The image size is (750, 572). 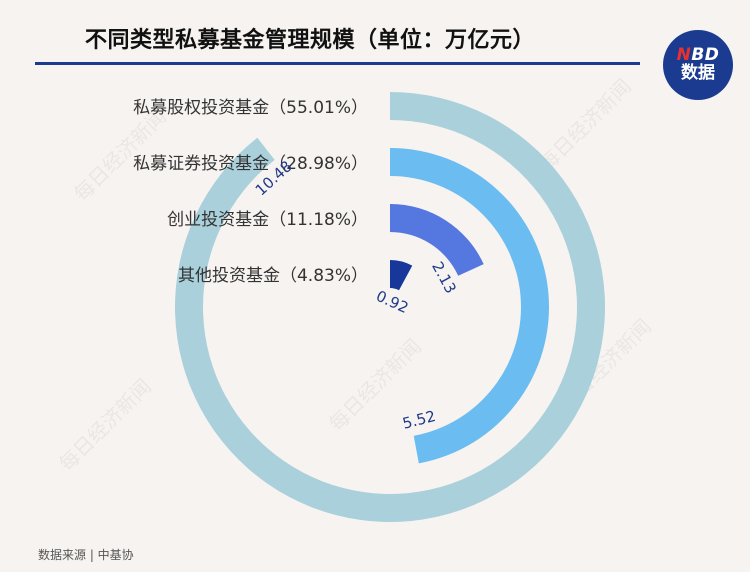 What do you see at coordinates (310, 40) in the screenshot?
I see `chart-title: 不同类型私募基金管理规模（单位：万亿元）` at bounding box center [310, 40].